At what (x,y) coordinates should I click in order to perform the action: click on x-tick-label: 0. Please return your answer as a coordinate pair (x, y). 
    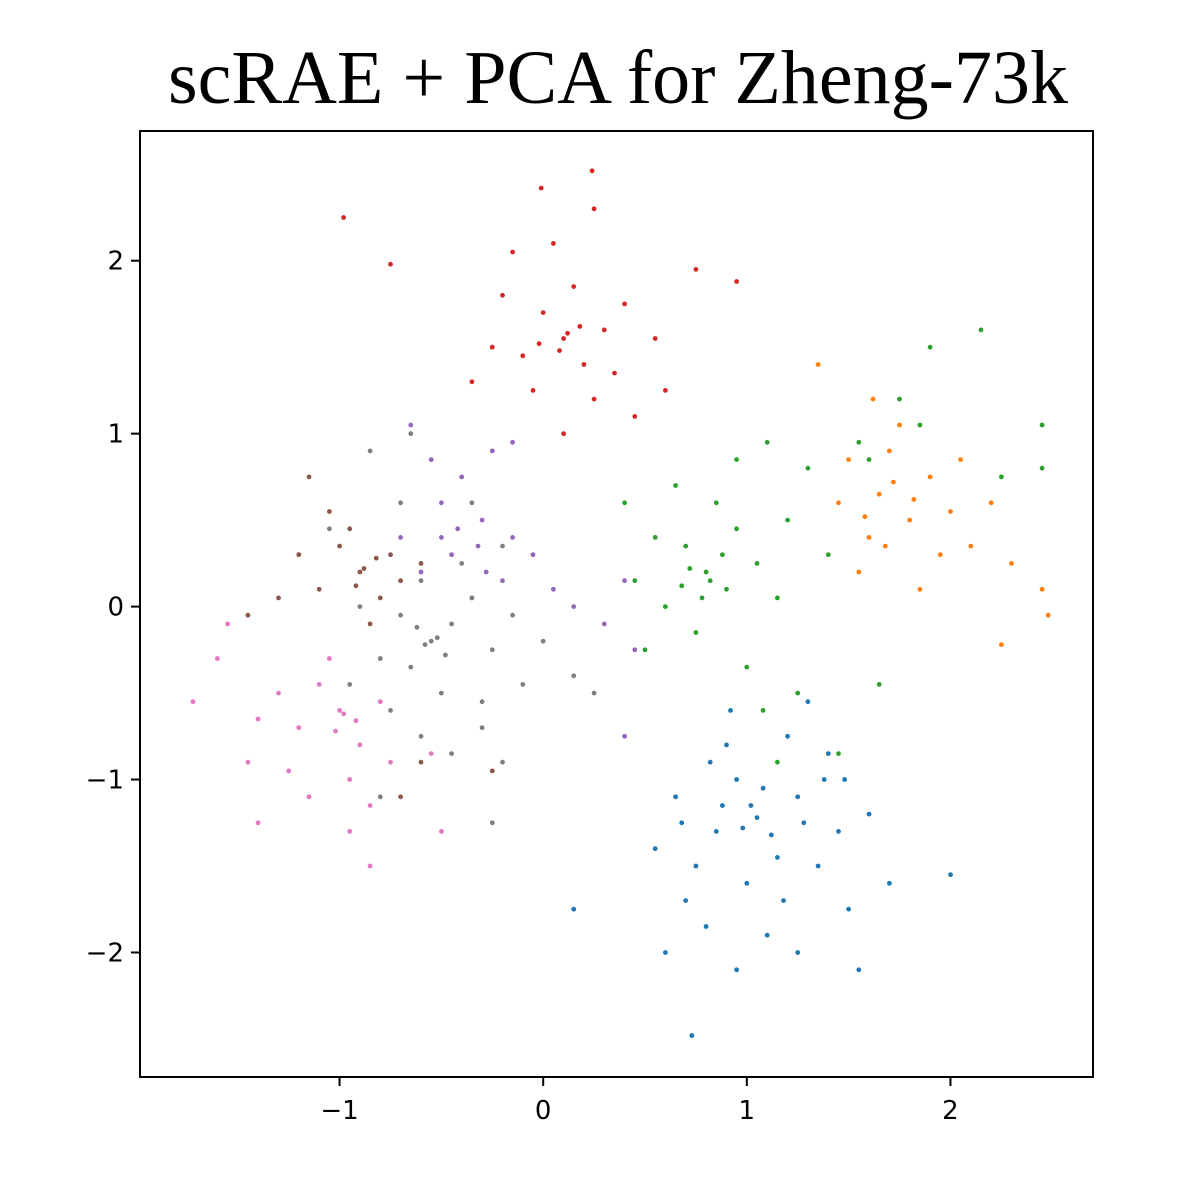
    Looking at the image, I should click on (543, 1111).